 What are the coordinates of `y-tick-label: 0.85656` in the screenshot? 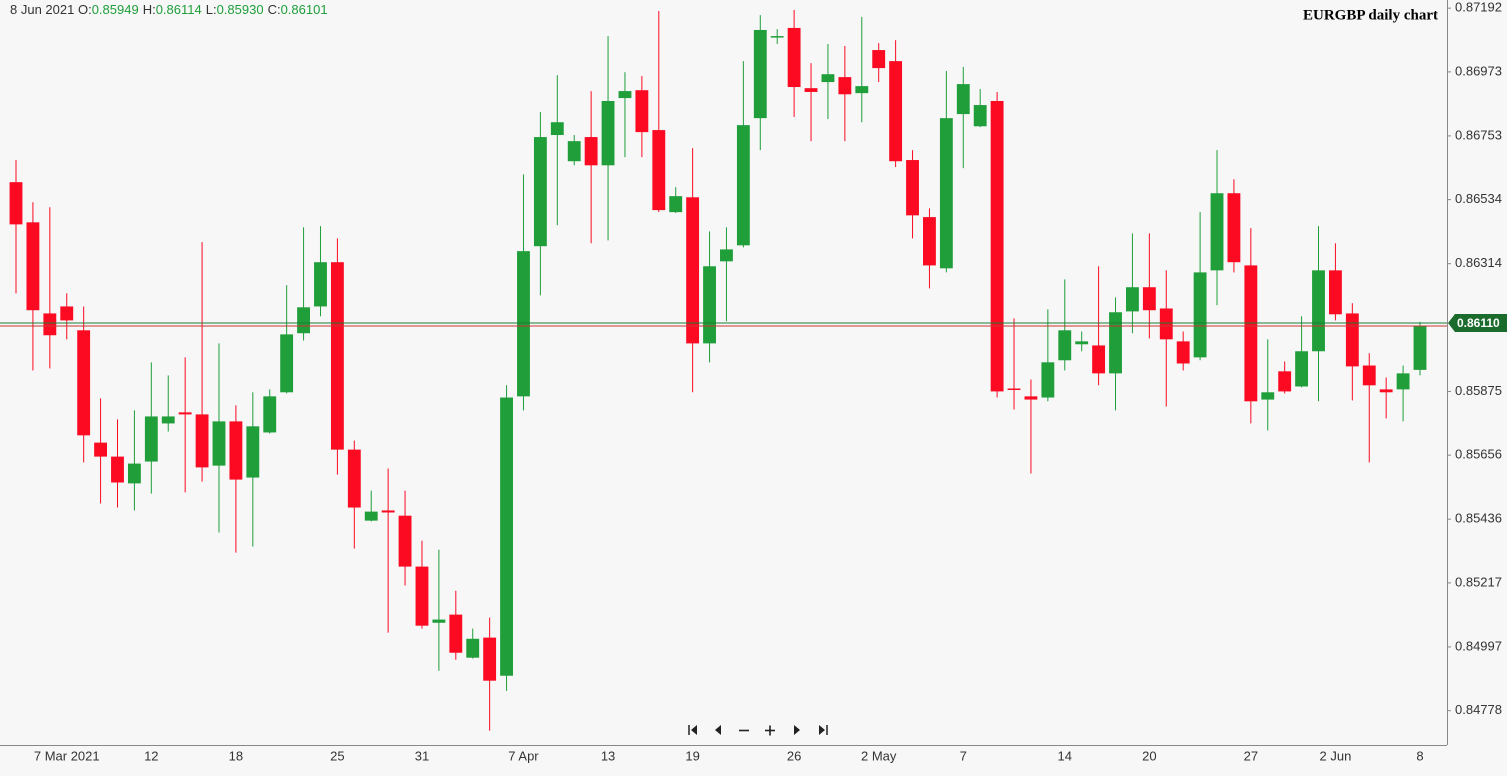 It's located at (1478, 454).